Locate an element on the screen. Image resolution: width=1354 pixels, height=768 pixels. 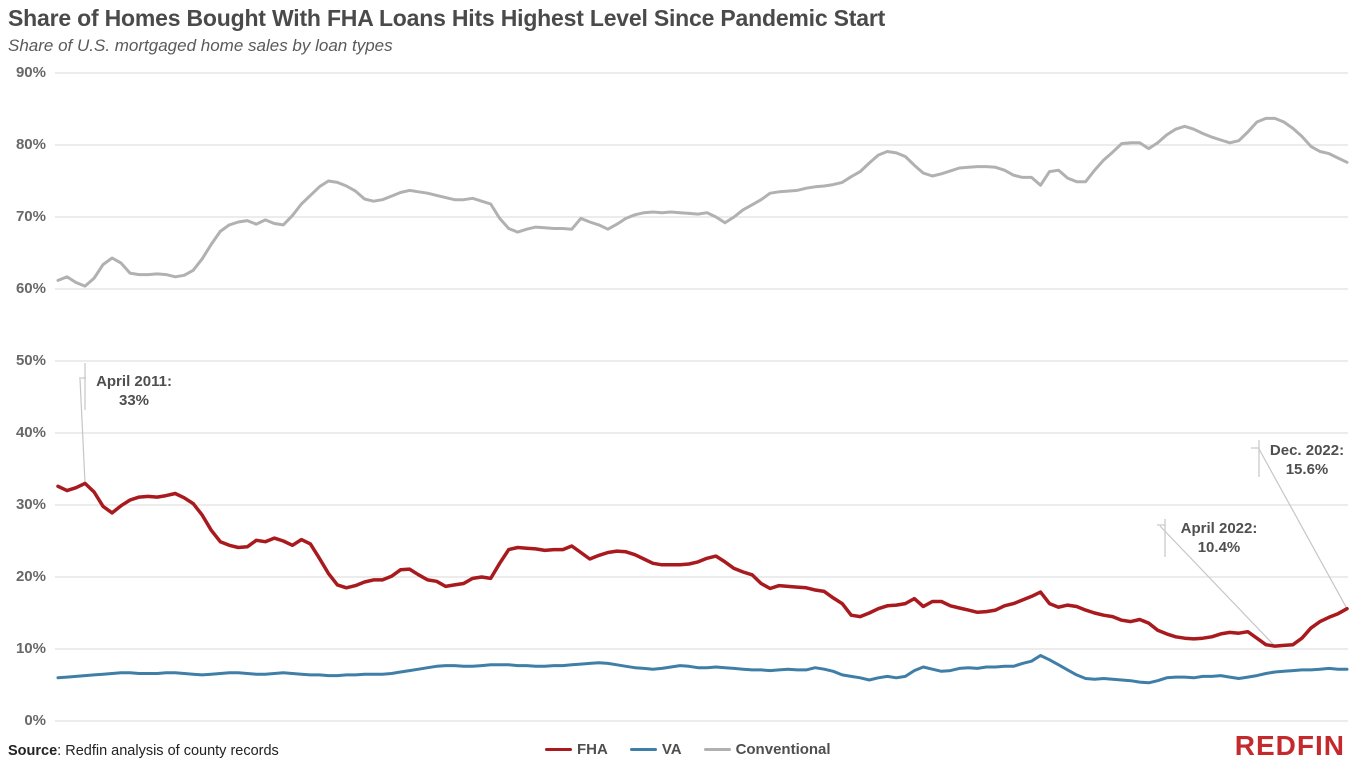
annotation-value: 33% is located at coordinates (134, 400).